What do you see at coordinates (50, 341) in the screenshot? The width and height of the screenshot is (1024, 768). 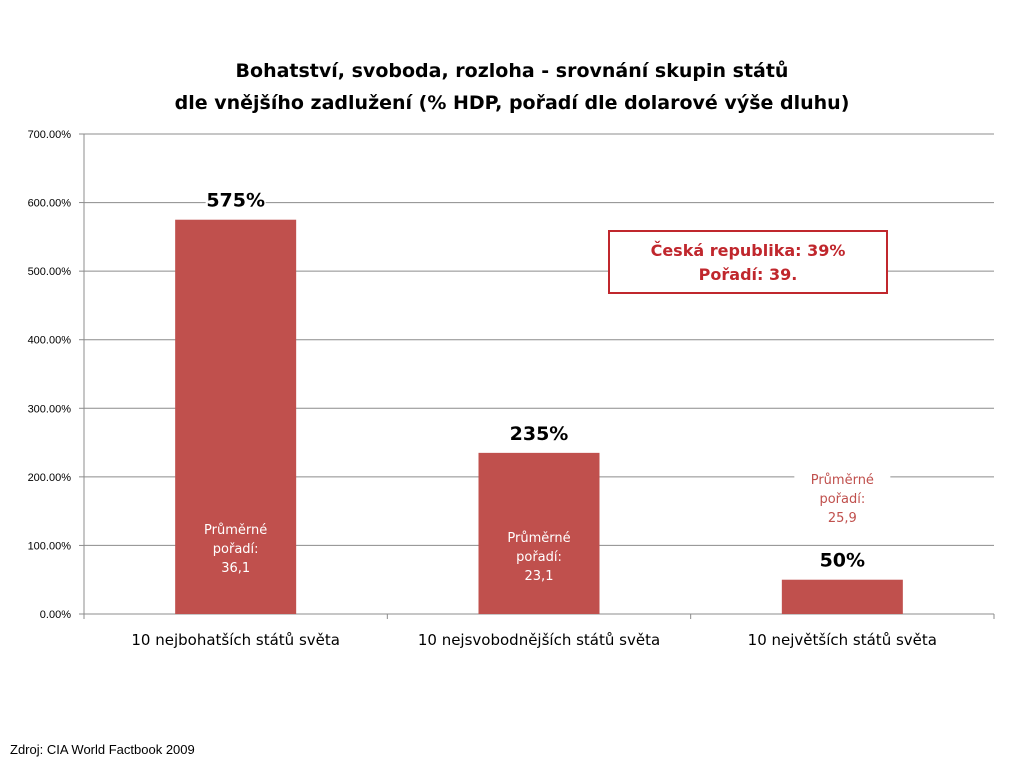 I see `y-tick-label: 400.00%` at bounding box center [50, 341].